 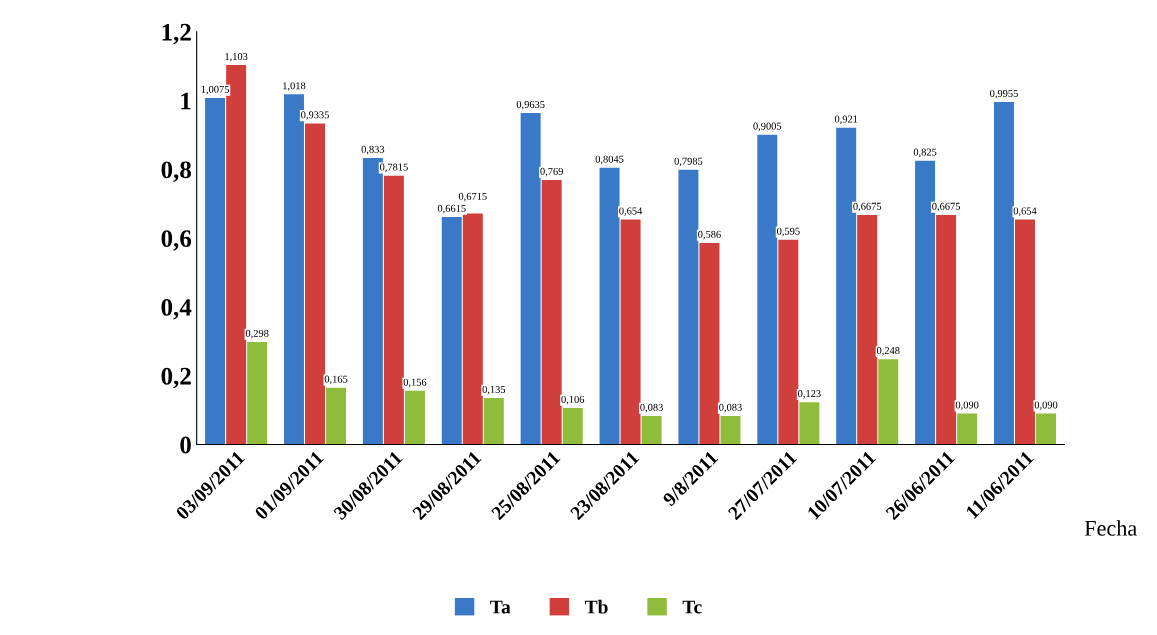 What do you see at coordinates (215, 90) in the screenshot?
I see `data-label: 1,0075` at bounding box center [215, 90].